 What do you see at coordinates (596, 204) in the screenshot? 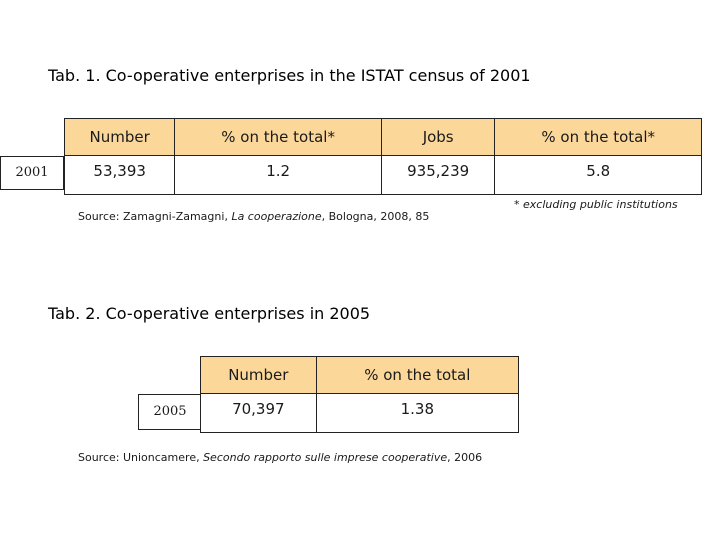
I see `table1-footnote: * excluding public institutions` at bounding box center [596, 204].